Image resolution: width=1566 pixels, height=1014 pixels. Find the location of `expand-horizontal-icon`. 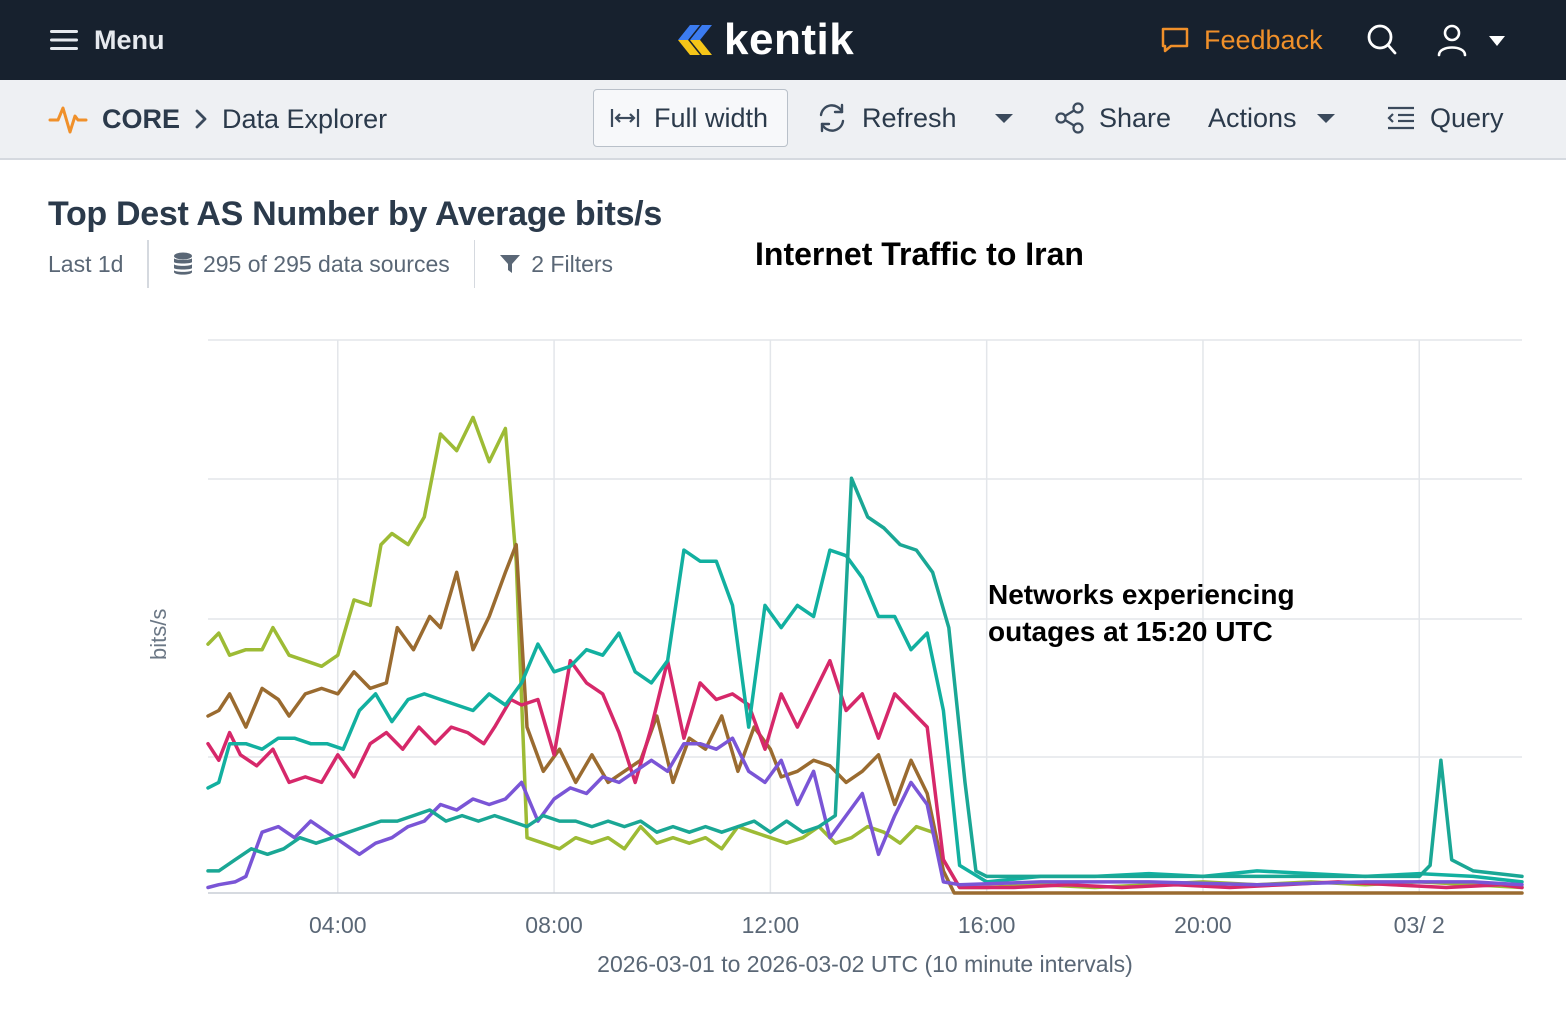

expand-horizontal-icon is located at coordinates (625, 118).